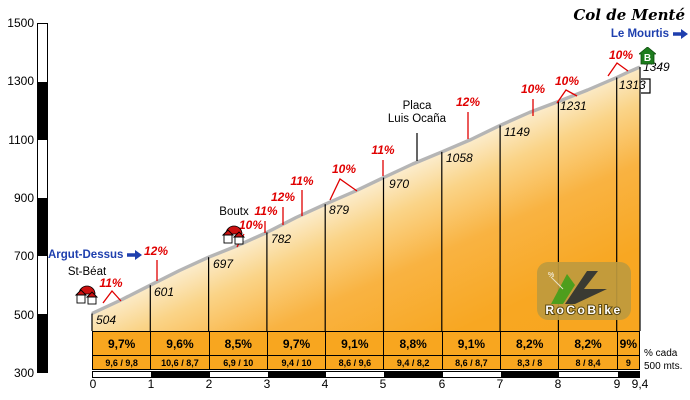  I want to click on mid-town-label: Boutx, so click(234, 212).